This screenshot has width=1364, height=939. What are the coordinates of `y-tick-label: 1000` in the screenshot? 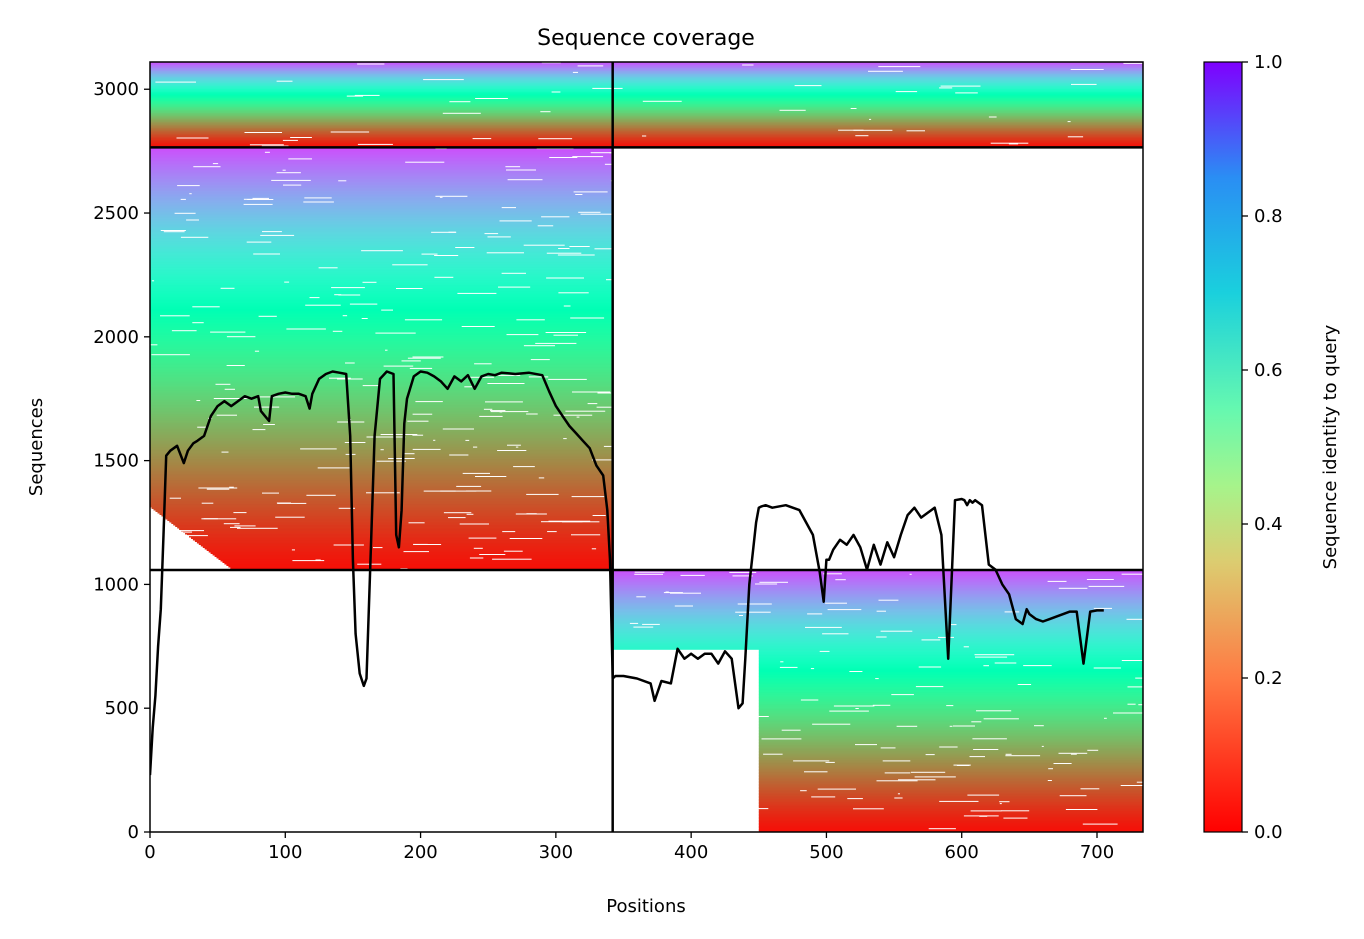 It's located at (116, 584).